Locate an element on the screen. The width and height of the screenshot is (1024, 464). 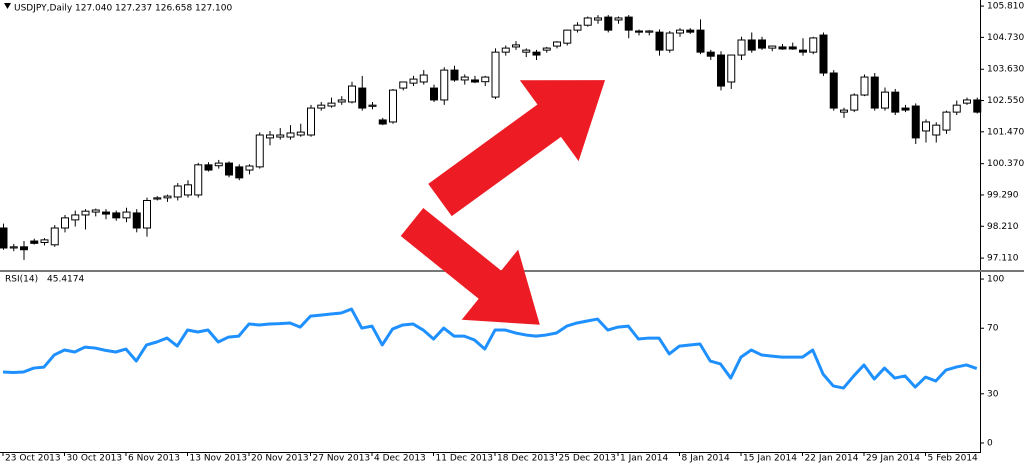
annotation-arrow-down is located at coordinates (470, 266).